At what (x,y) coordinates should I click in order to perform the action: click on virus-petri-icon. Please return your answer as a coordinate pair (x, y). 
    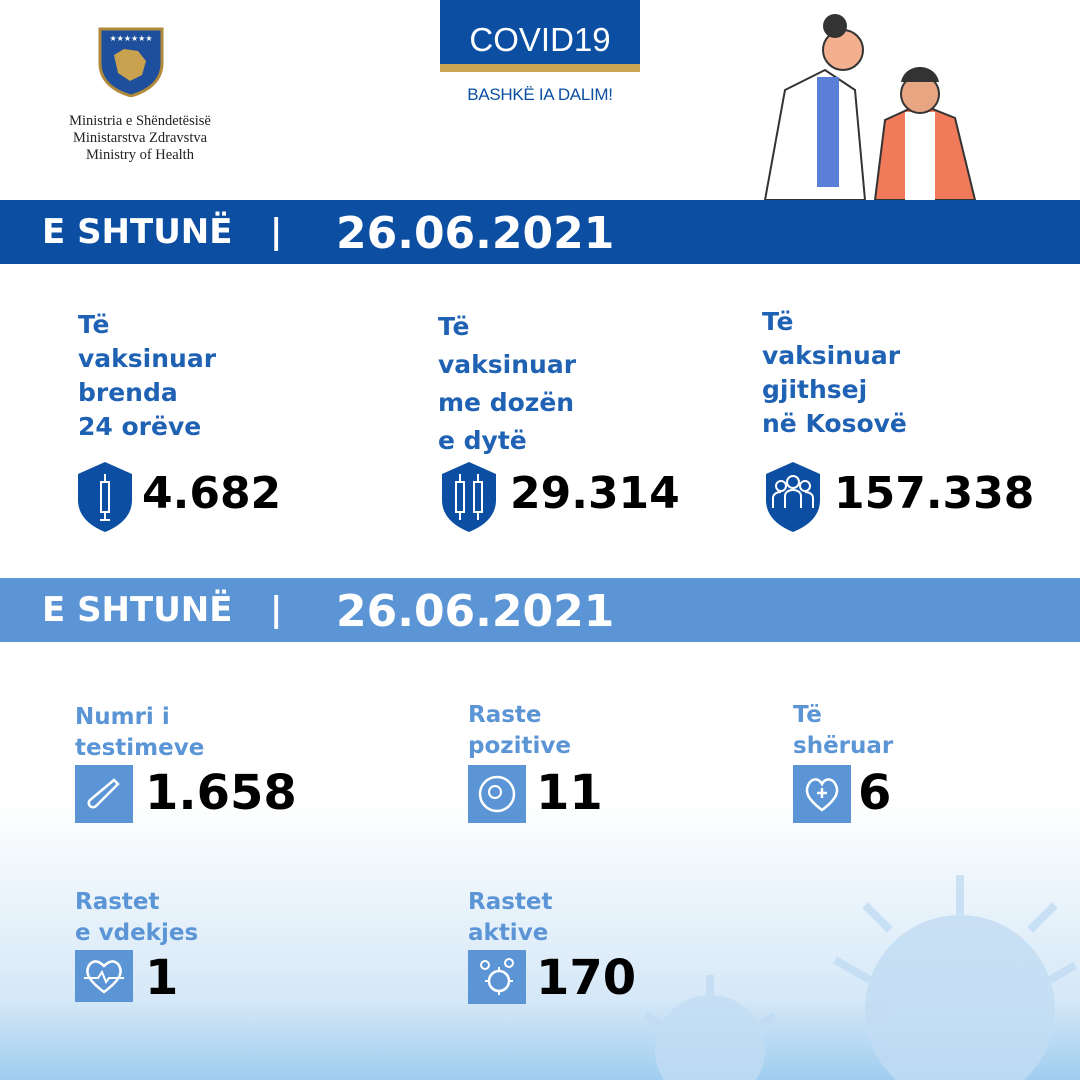
    Looking at the image, I should click on (497, 794).